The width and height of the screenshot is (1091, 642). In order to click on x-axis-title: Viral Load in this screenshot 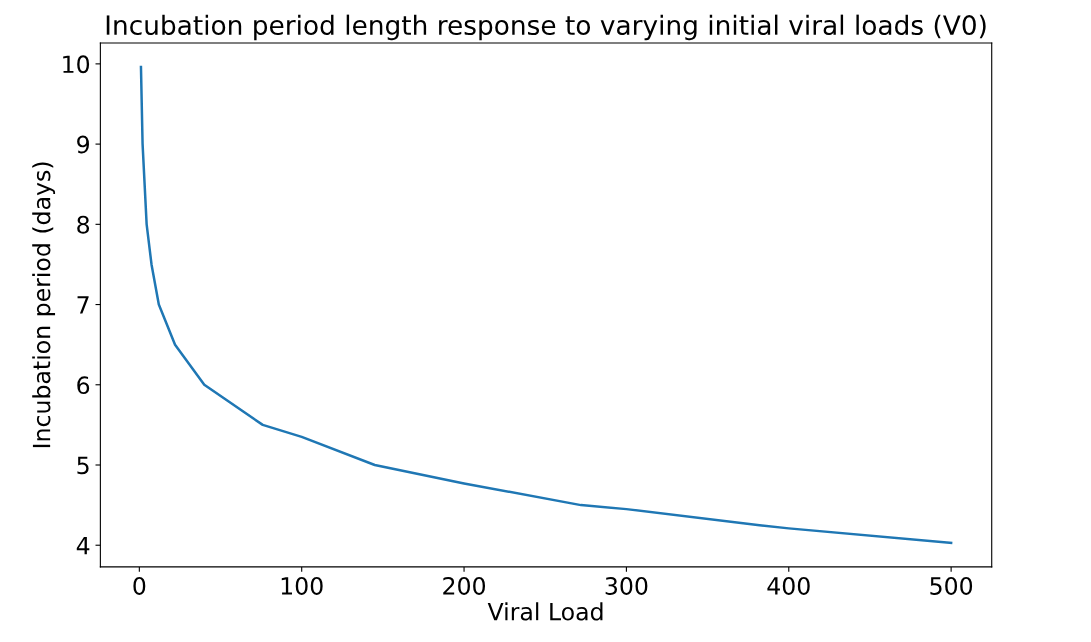, I will do `click(545, 611)`.